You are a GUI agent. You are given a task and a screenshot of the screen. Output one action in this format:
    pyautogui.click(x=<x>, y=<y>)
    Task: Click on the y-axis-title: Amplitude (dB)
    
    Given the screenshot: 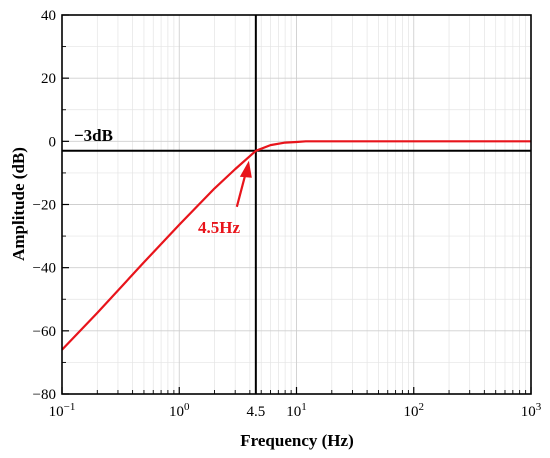 What is the action you would take?
    pyautogui.click(x=18, y=204)
    